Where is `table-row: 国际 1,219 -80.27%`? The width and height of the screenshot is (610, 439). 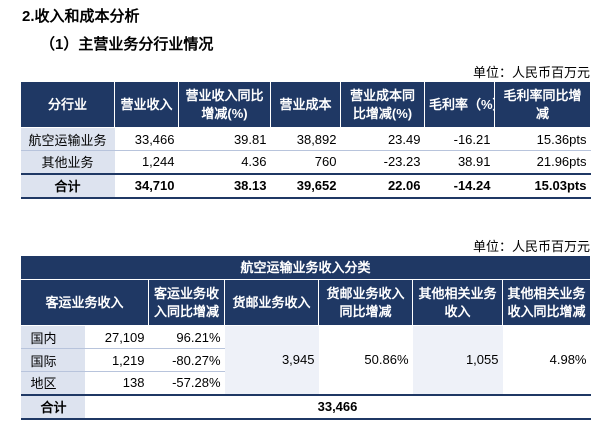
table-row: 国际 1,219 -80.27% is located at coordinates (305, 360).